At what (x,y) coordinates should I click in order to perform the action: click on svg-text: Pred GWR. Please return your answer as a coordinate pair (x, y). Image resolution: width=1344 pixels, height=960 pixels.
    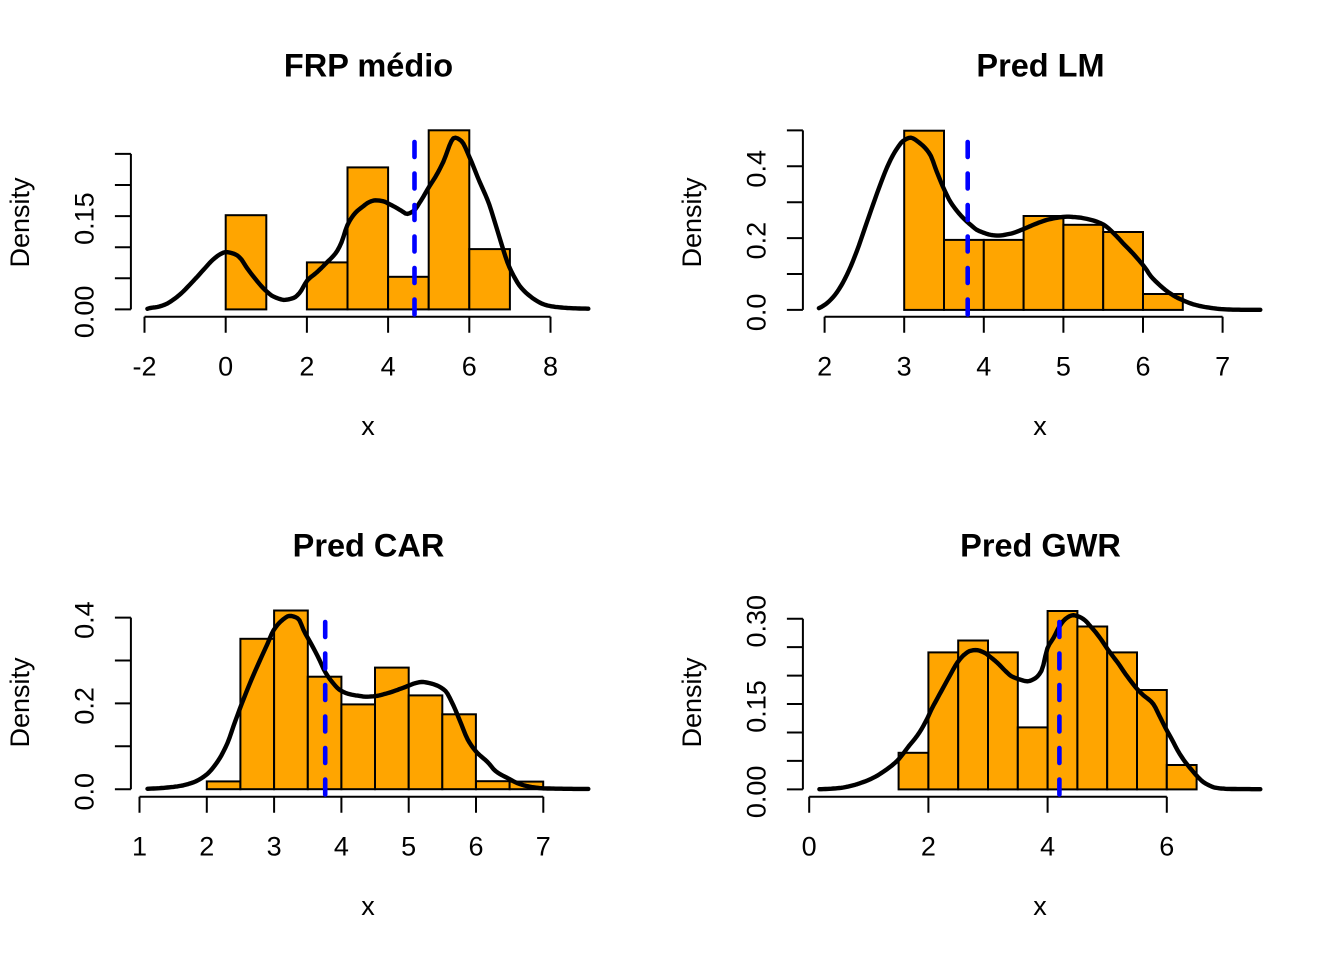
    Looking at the image, I should click on (1040, 545).